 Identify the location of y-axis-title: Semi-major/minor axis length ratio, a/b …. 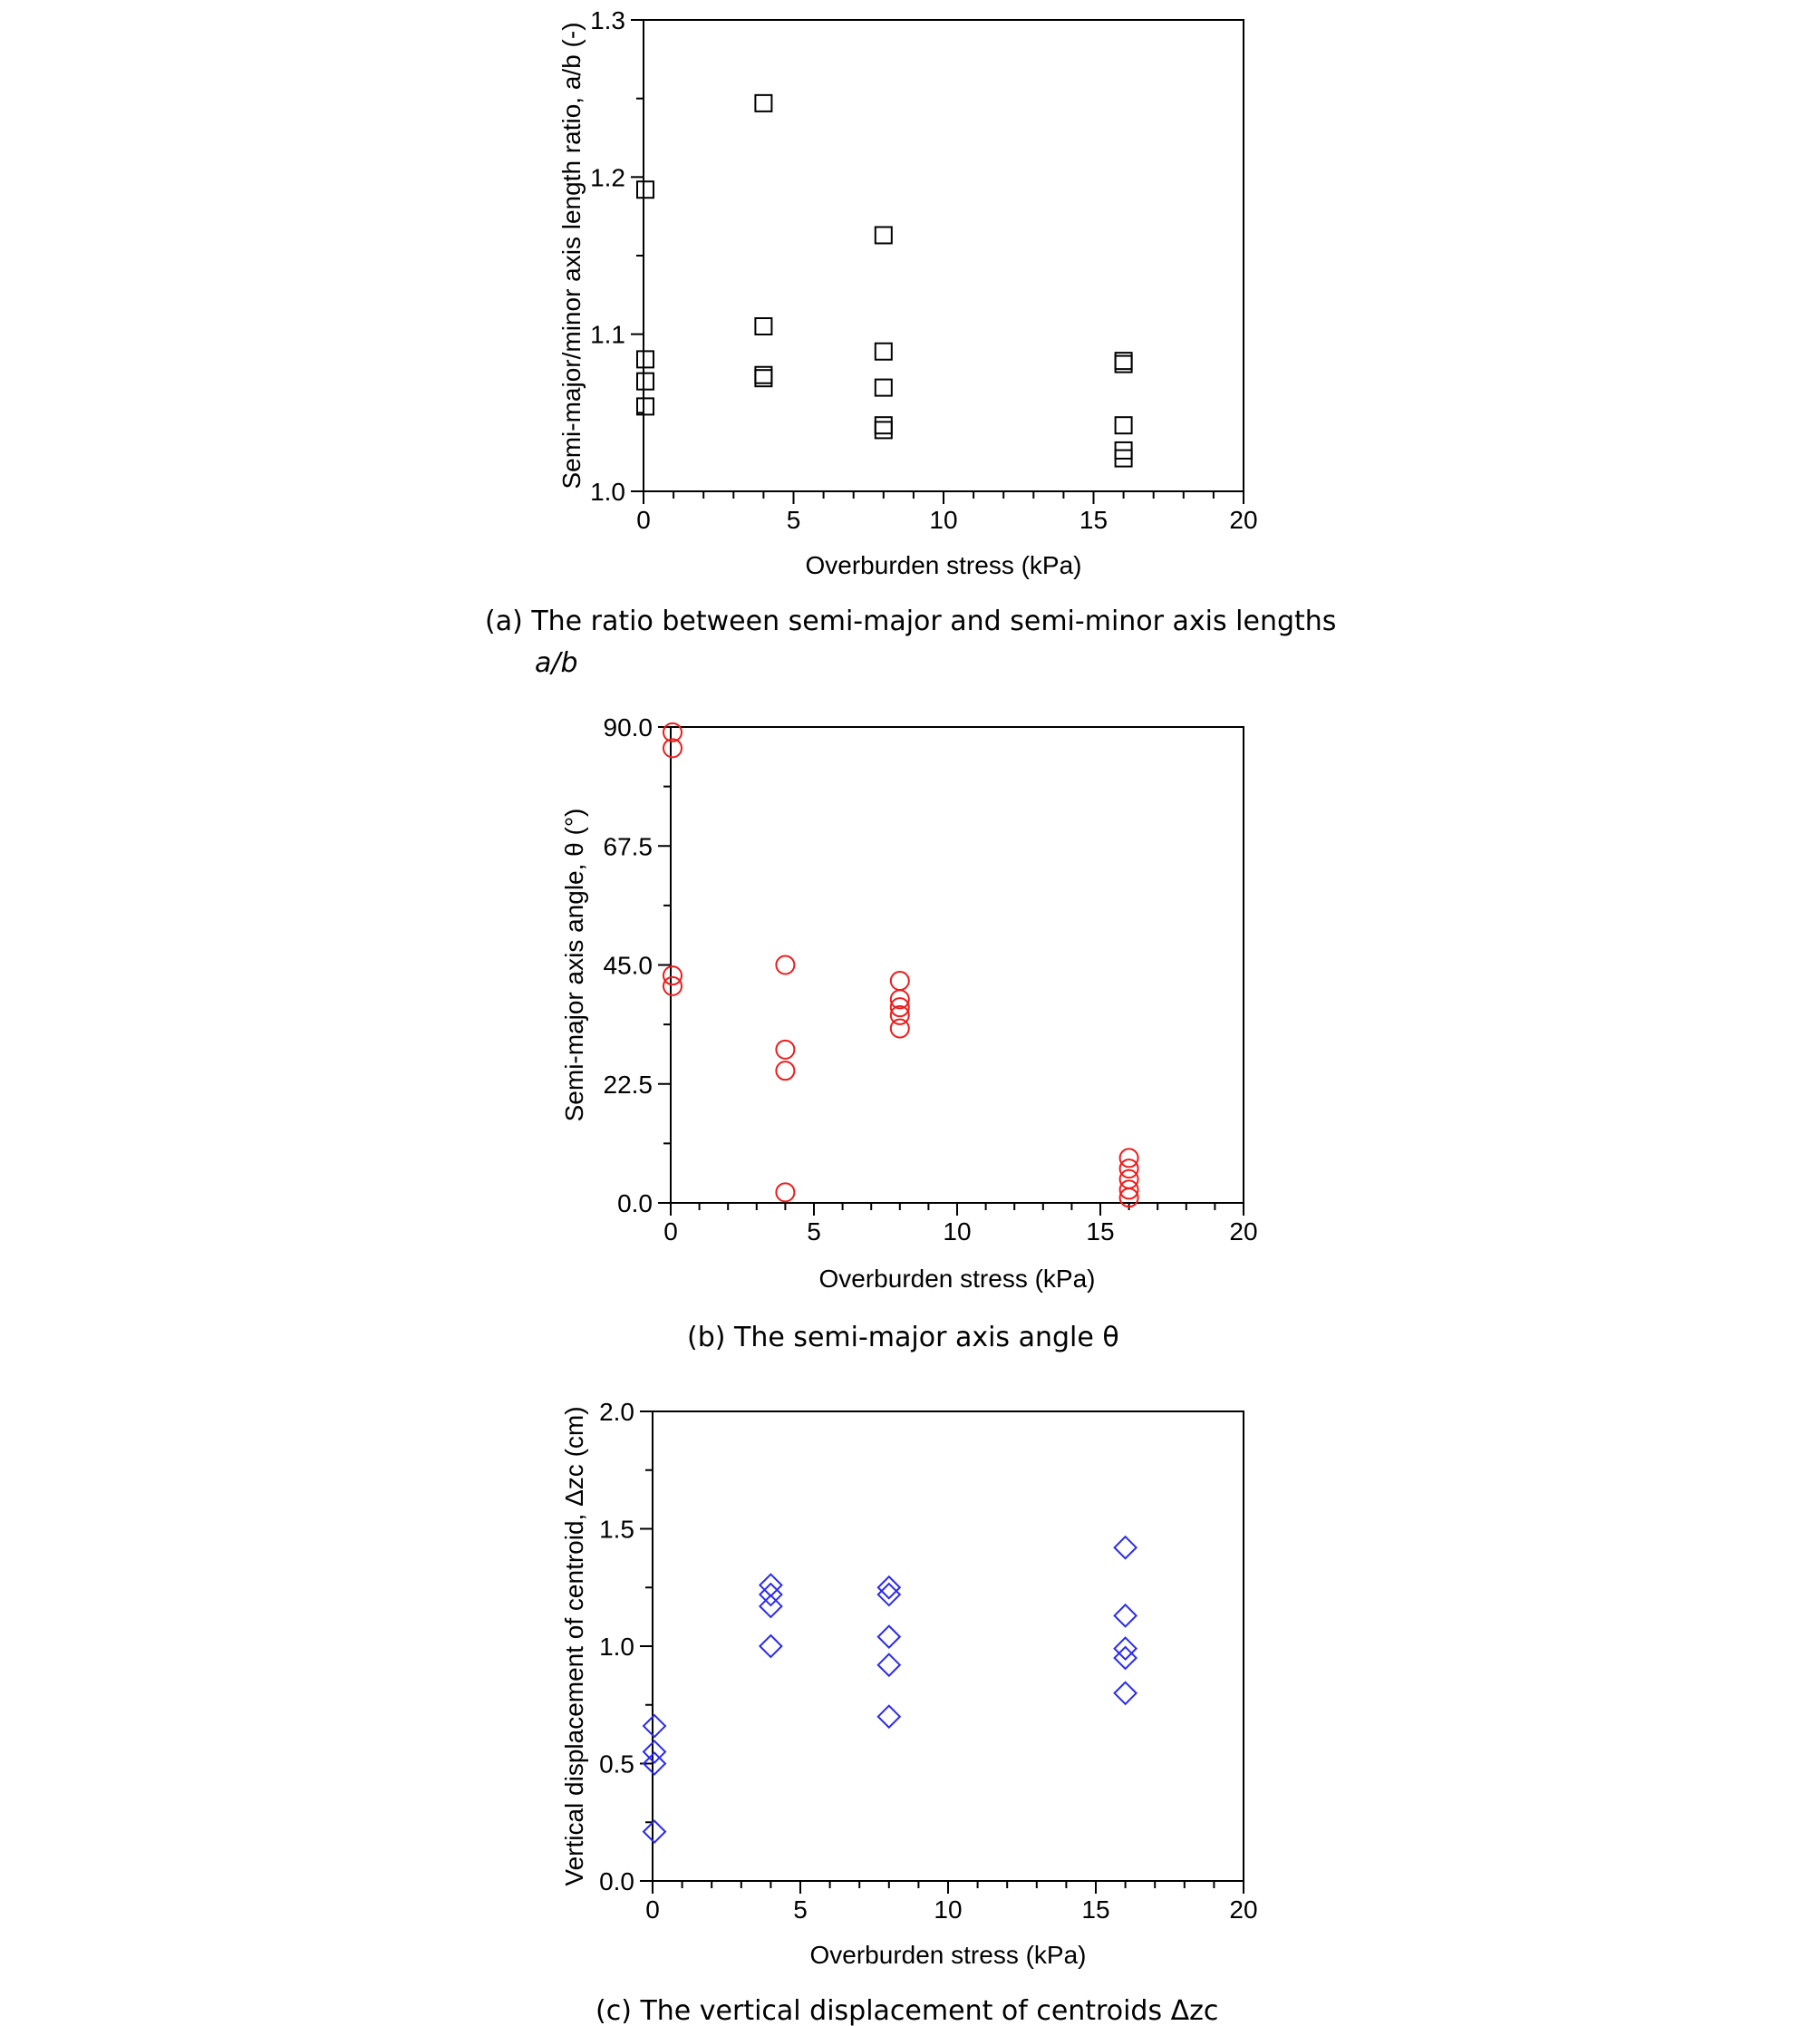
(571, 255).